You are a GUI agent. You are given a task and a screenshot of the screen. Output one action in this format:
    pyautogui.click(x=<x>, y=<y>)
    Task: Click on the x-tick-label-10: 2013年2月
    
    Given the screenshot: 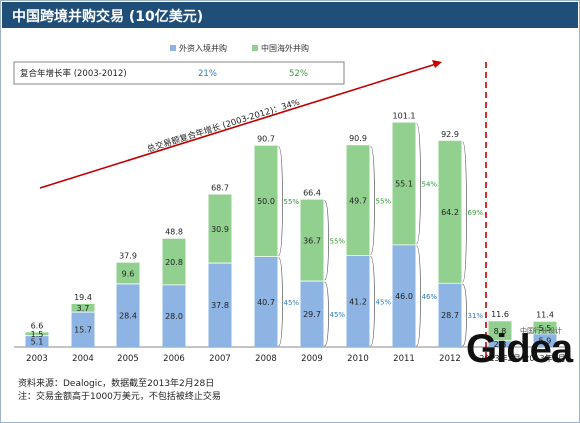 What is the action you would take?
    pyautogui.click(x=499, y=358)
    